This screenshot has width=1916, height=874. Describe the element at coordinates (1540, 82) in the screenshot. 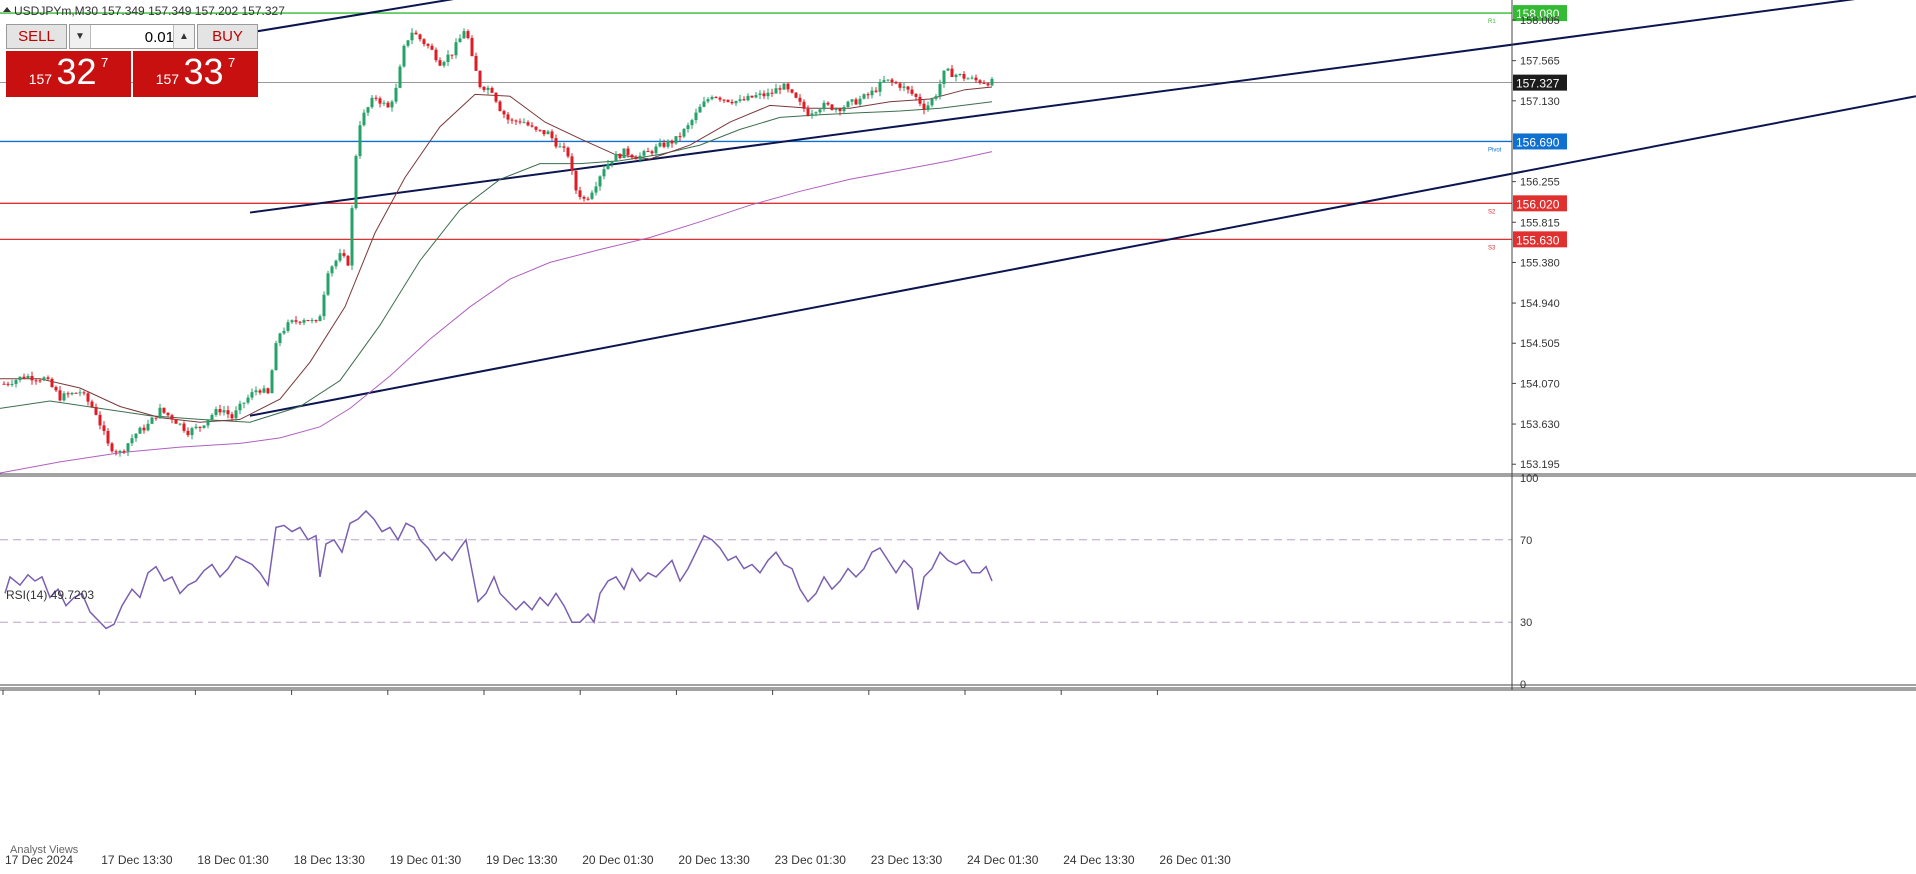

I see `current-price-tag` at that location.